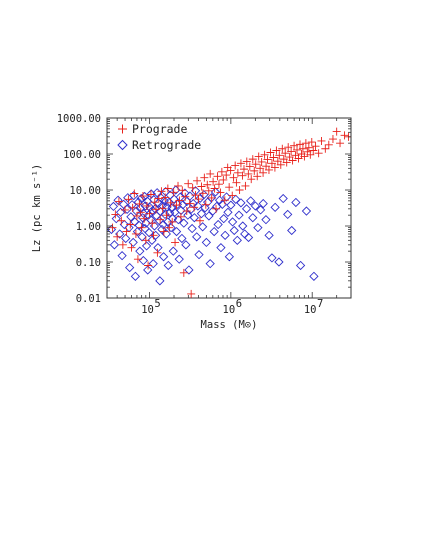 Image resolution: width=424 pixels, height=549 pixels. What do you see at coordinates (122, 129) in the screenshot?
I see `legend-prograde-marker` at bounding box center [122, 129].